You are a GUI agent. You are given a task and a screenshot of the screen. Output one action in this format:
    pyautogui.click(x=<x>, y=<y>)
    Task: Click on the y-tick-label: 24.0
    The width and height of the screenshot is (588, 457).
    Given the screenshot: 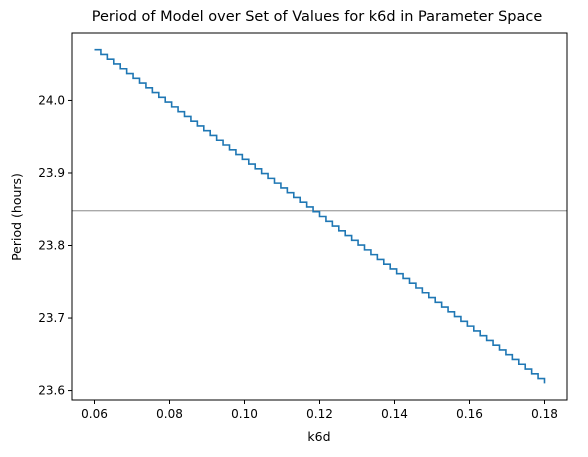 What is the action you would take?
    pyautogui.click(x=51, y=100)
    